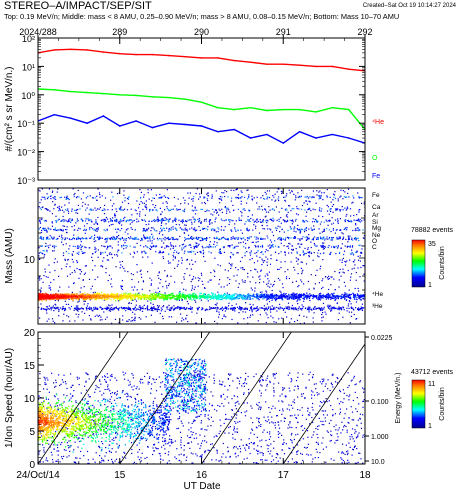 This screenshot has height=493, width=460. Describe the element at coordinates (201, 32) in the screenshot. I see `top-x-tick-label: 290` at that location.